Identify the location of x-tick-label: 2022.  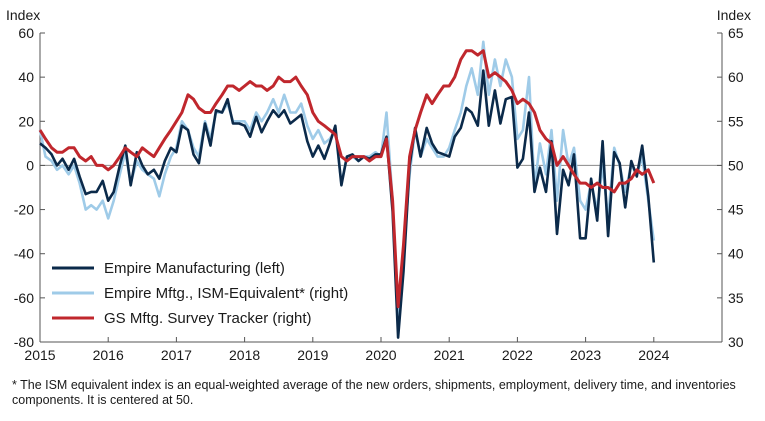
(517, 355).